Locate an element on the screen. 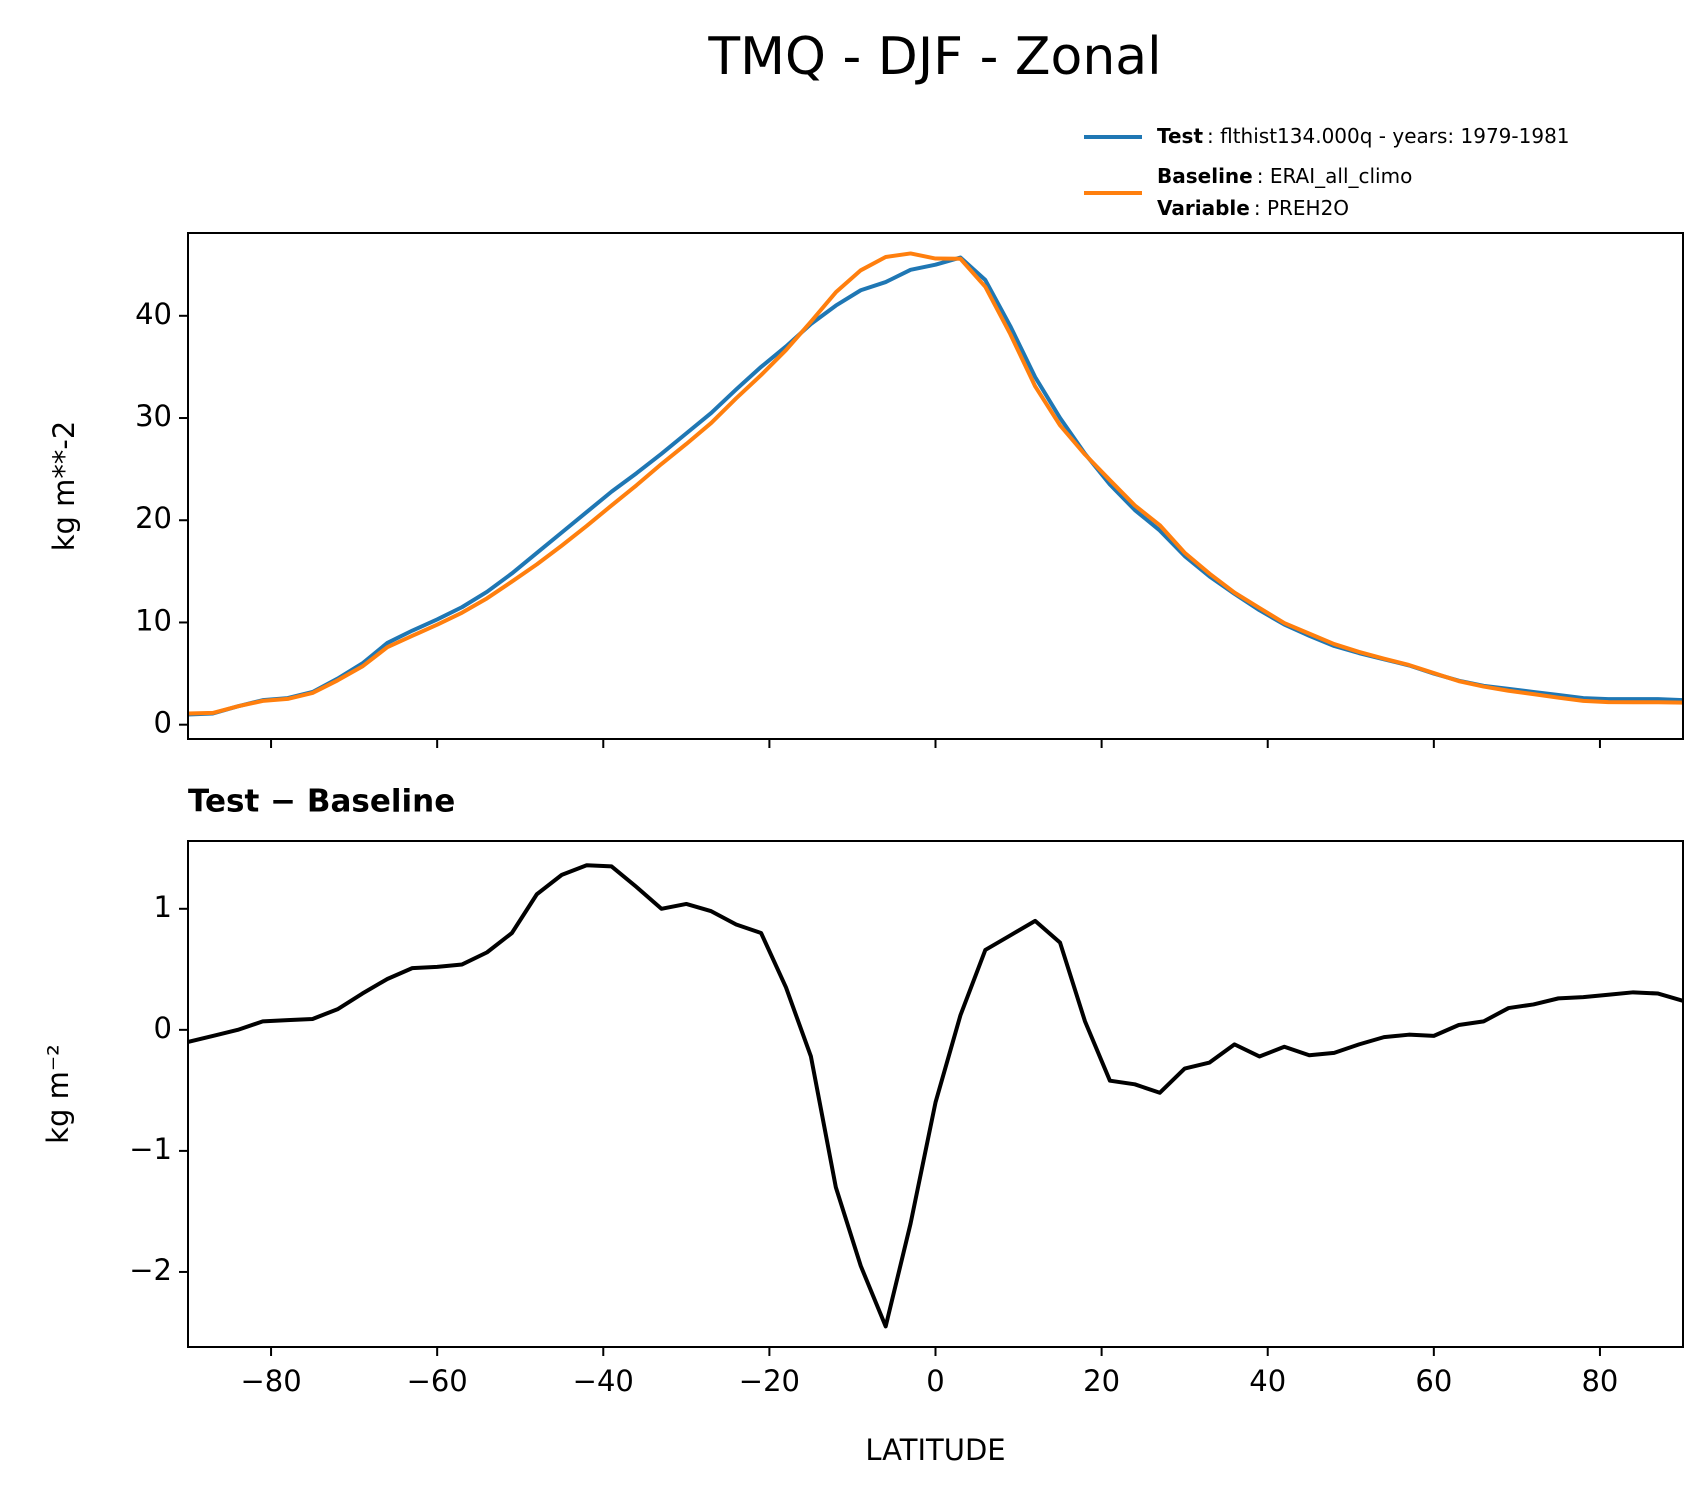 This screenshot has width=1705, height=1496. legend-description: : ERAI_all_climo is located at coordinates (1335, 176).